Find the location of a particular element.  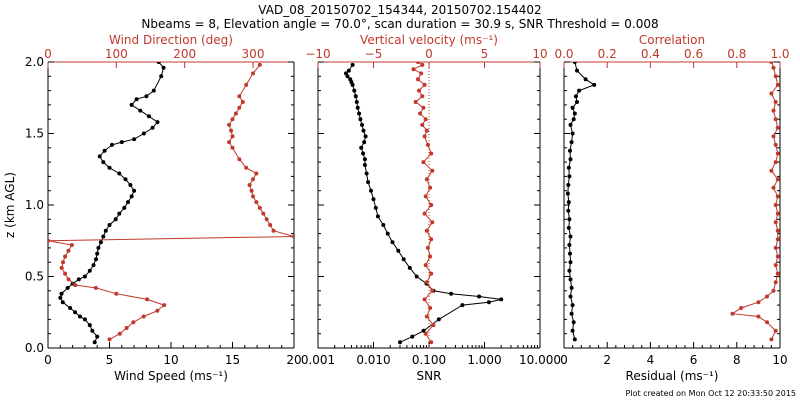

bottom-axis-title: Residual (ms⁻¹) is located at coordinates (672, 376).